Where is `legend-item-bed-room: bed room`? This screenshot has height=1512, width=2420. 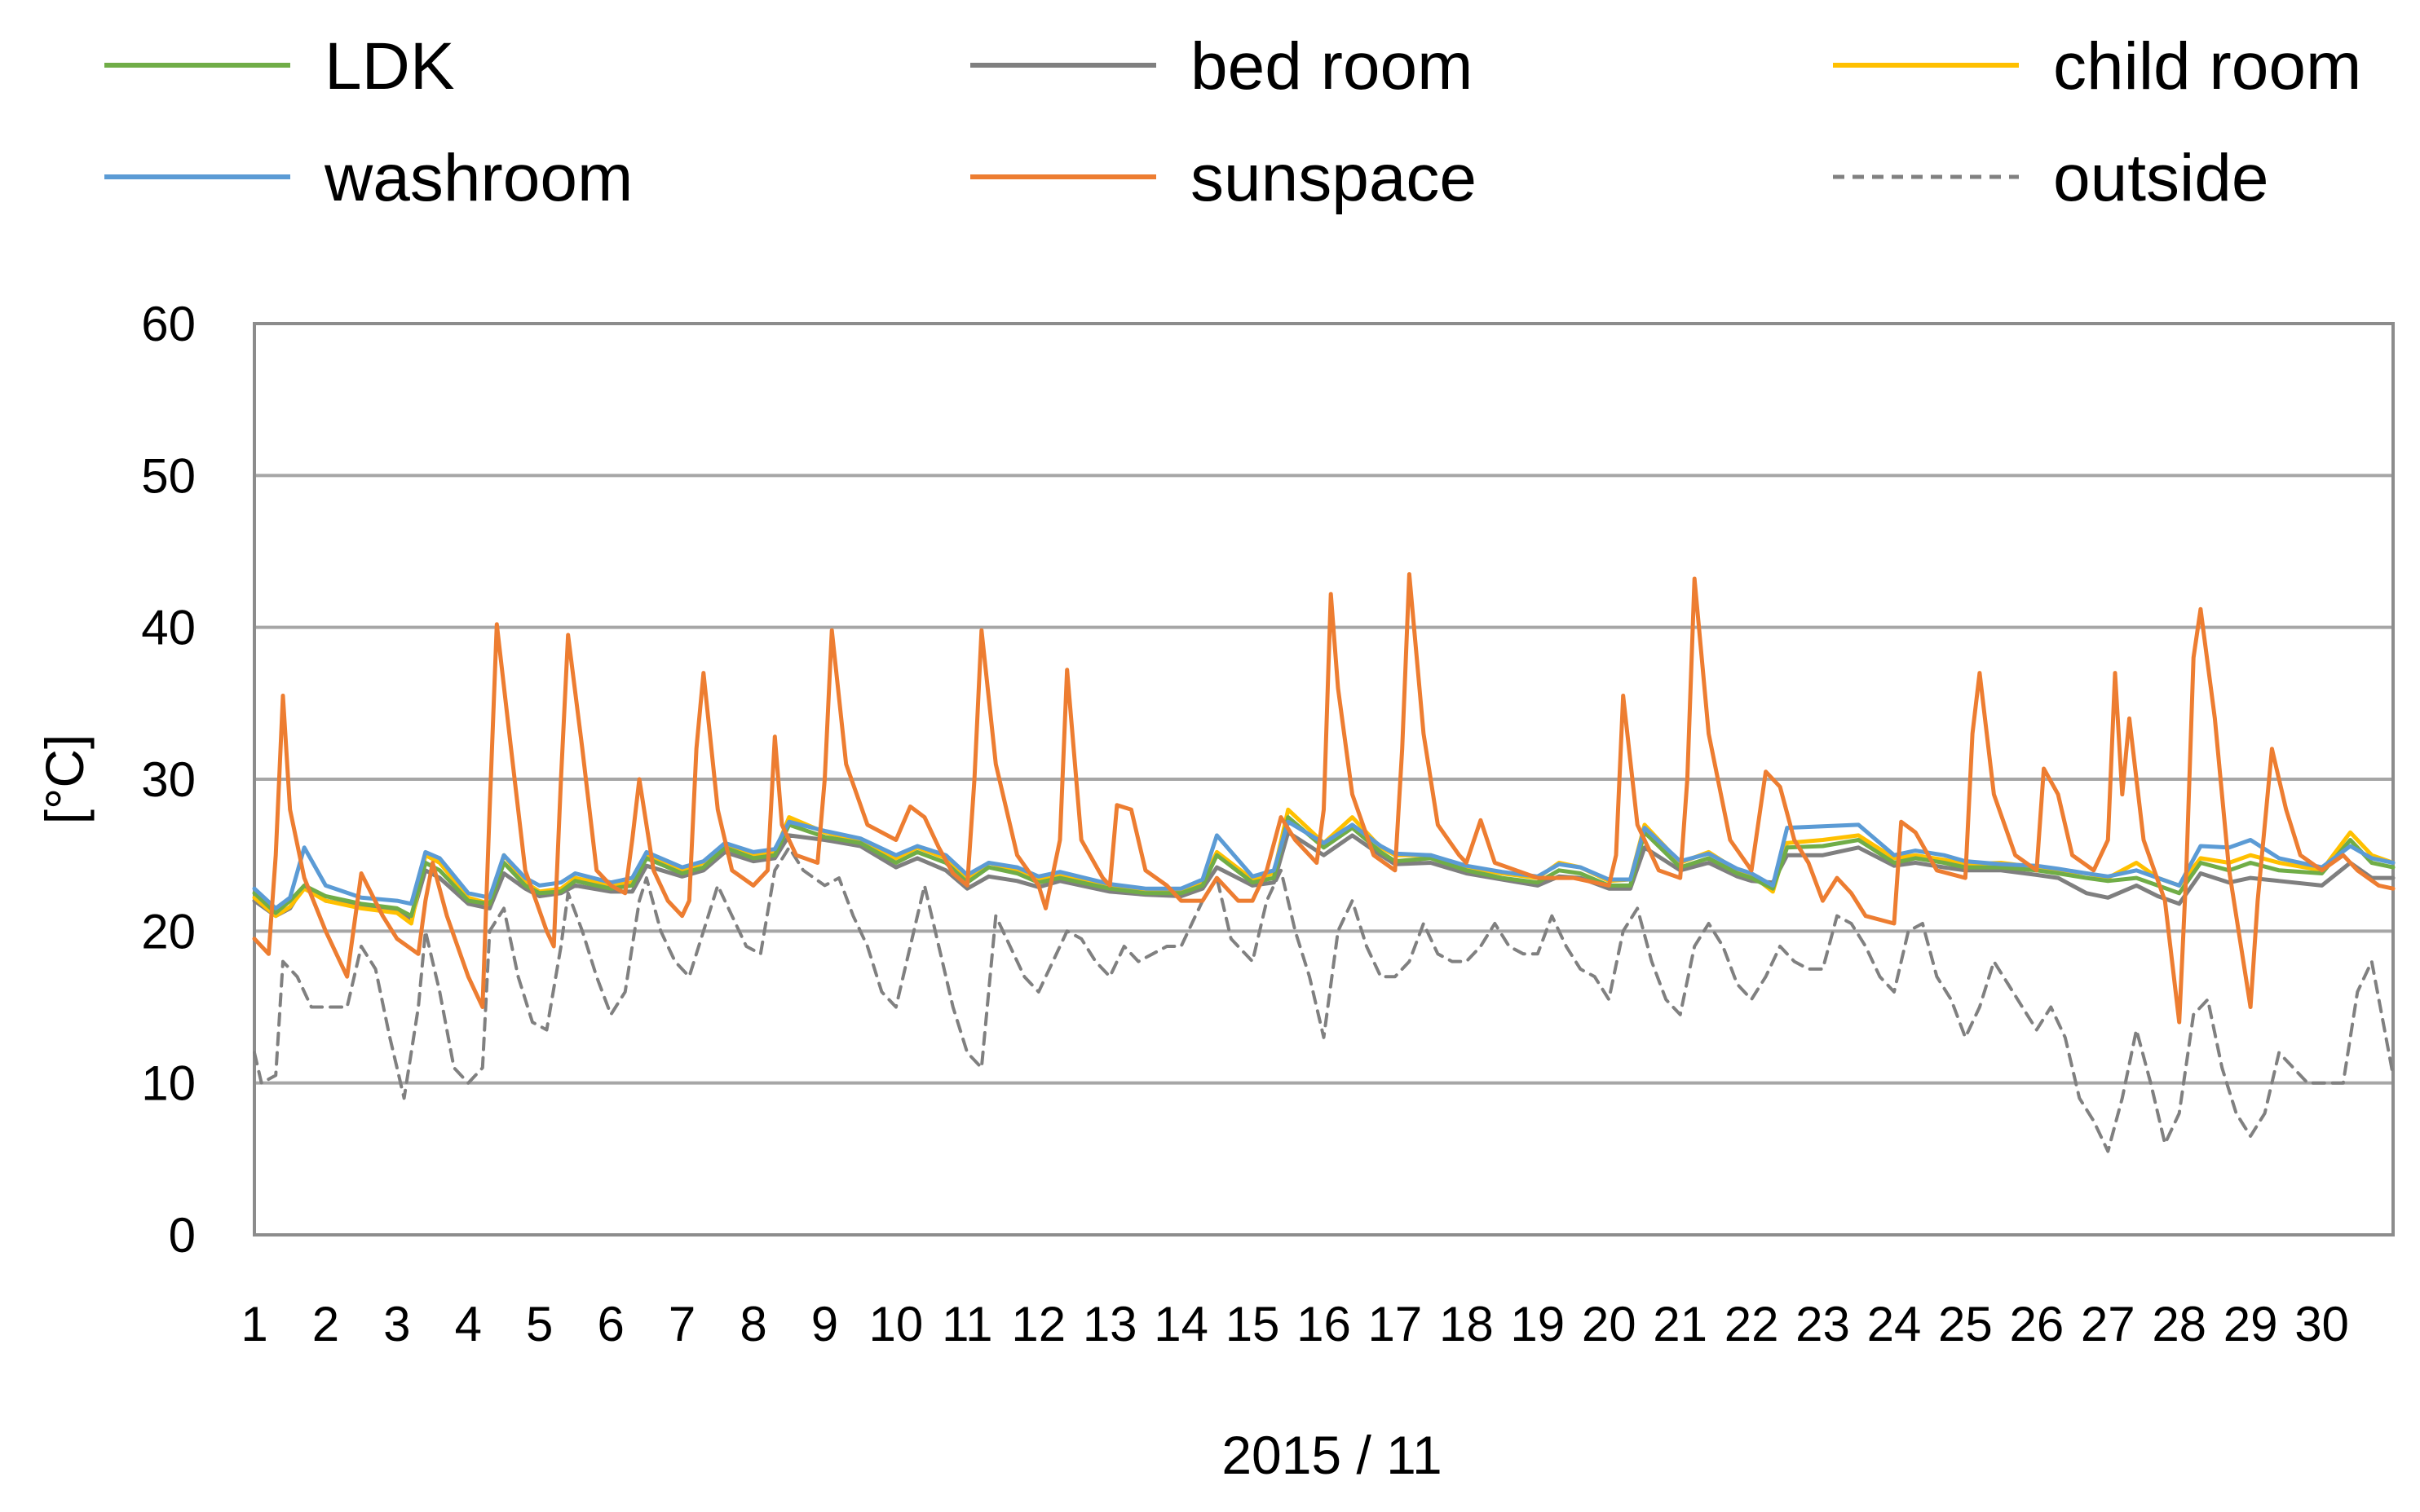
legend-item-bed-room: bed room is located at coordinates (1221, 66).